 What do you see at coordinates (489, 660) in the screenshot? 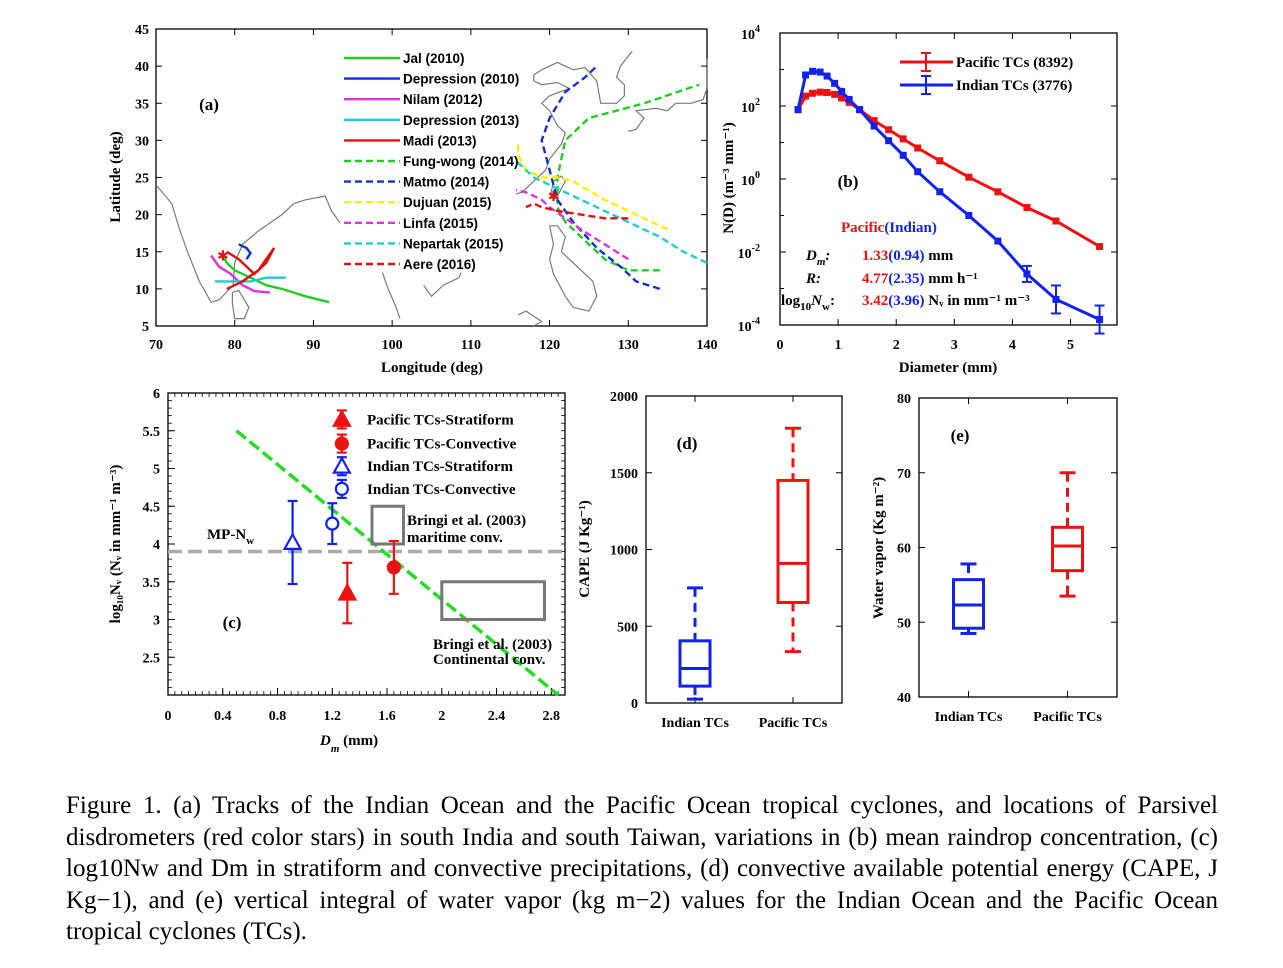
I see `bringi-sublabel-1: Continental conv.` at bounding box center [489, 660].